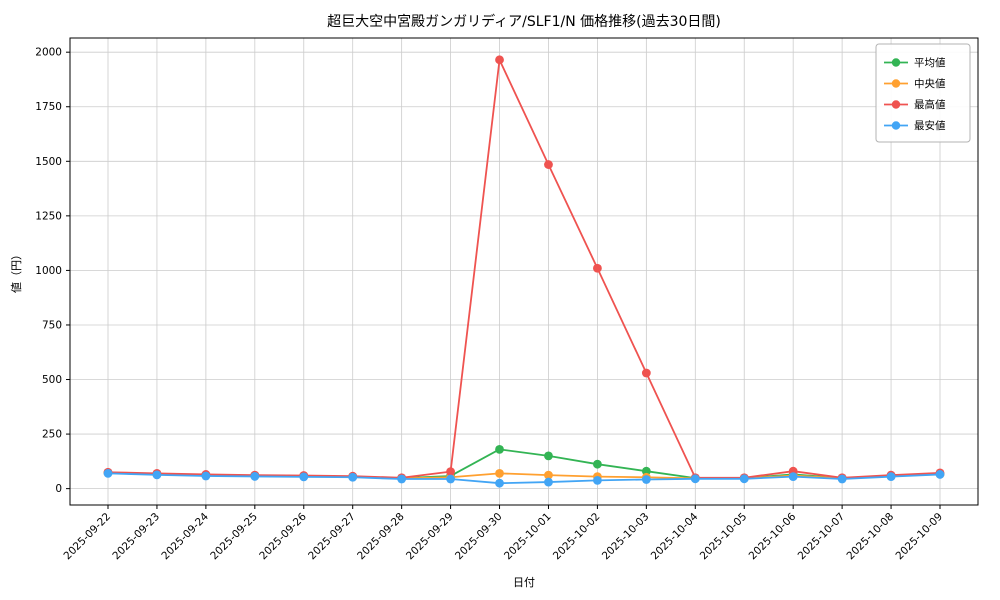 The image size is (1000, 600). I want to click on y-axis-label: 値（円）, so click(16, 271).